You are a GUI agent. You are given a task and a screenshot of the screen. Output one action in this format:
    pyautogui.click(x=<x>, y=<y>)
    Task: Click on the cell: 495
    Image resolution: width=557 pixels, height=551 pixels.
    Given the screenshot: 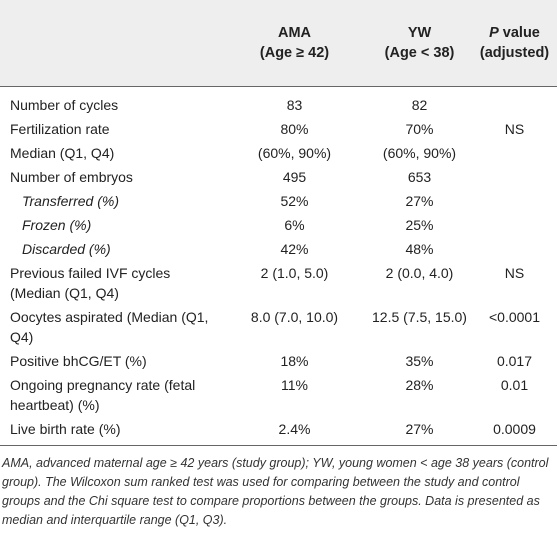 What is the action you would take?
    pyautogui.click(x=294, y=177)
    